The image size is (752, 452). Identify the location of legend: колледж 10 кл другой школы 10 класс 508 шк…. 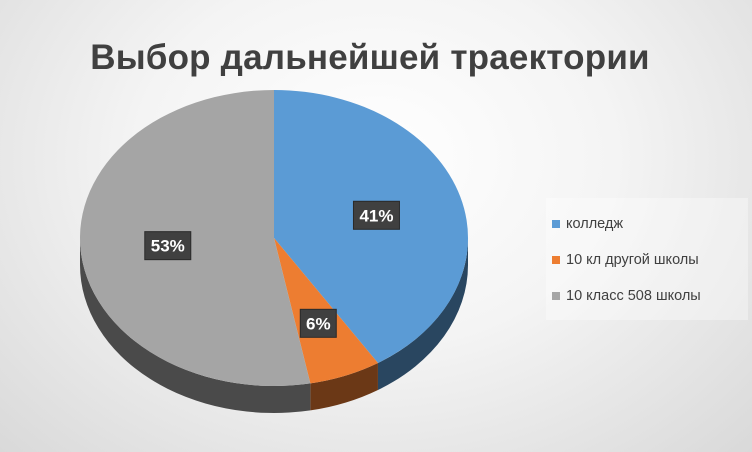
(647, 259).